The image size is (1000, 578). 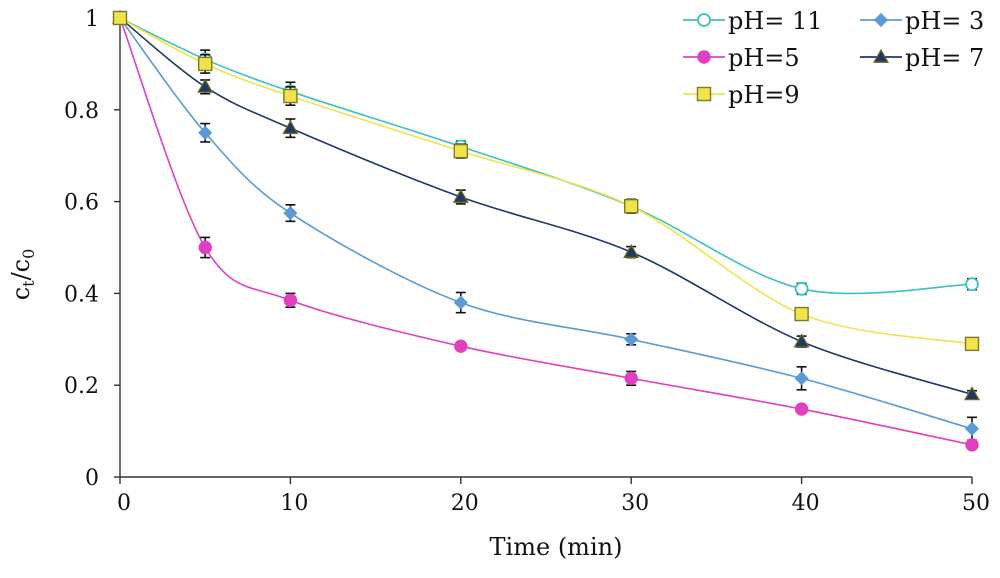 What do you see at coordinates (21, 270) in the screenshot?
I see `y-axis-title-slash: /c` at bounding box center [21, 270].